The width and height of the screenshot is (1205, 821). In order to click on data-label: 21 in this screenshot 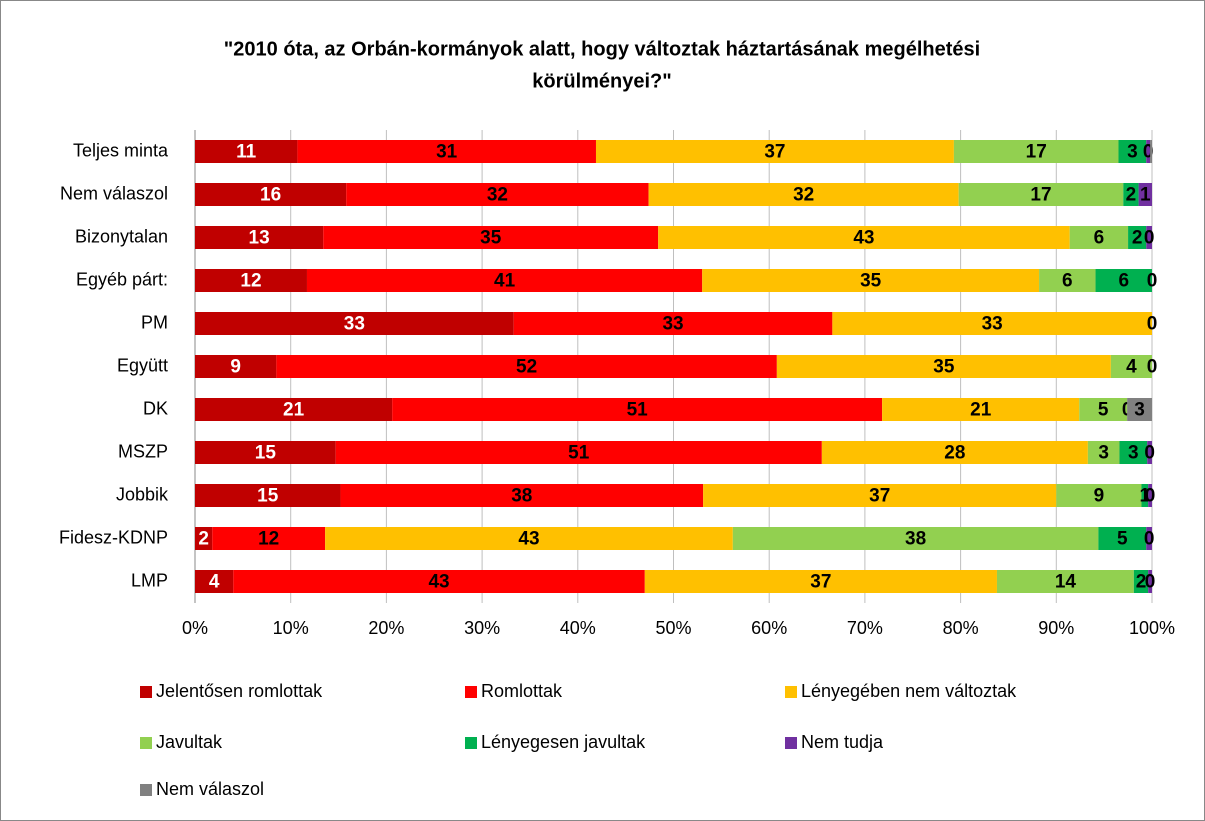, I will do `click(981, 410)`.